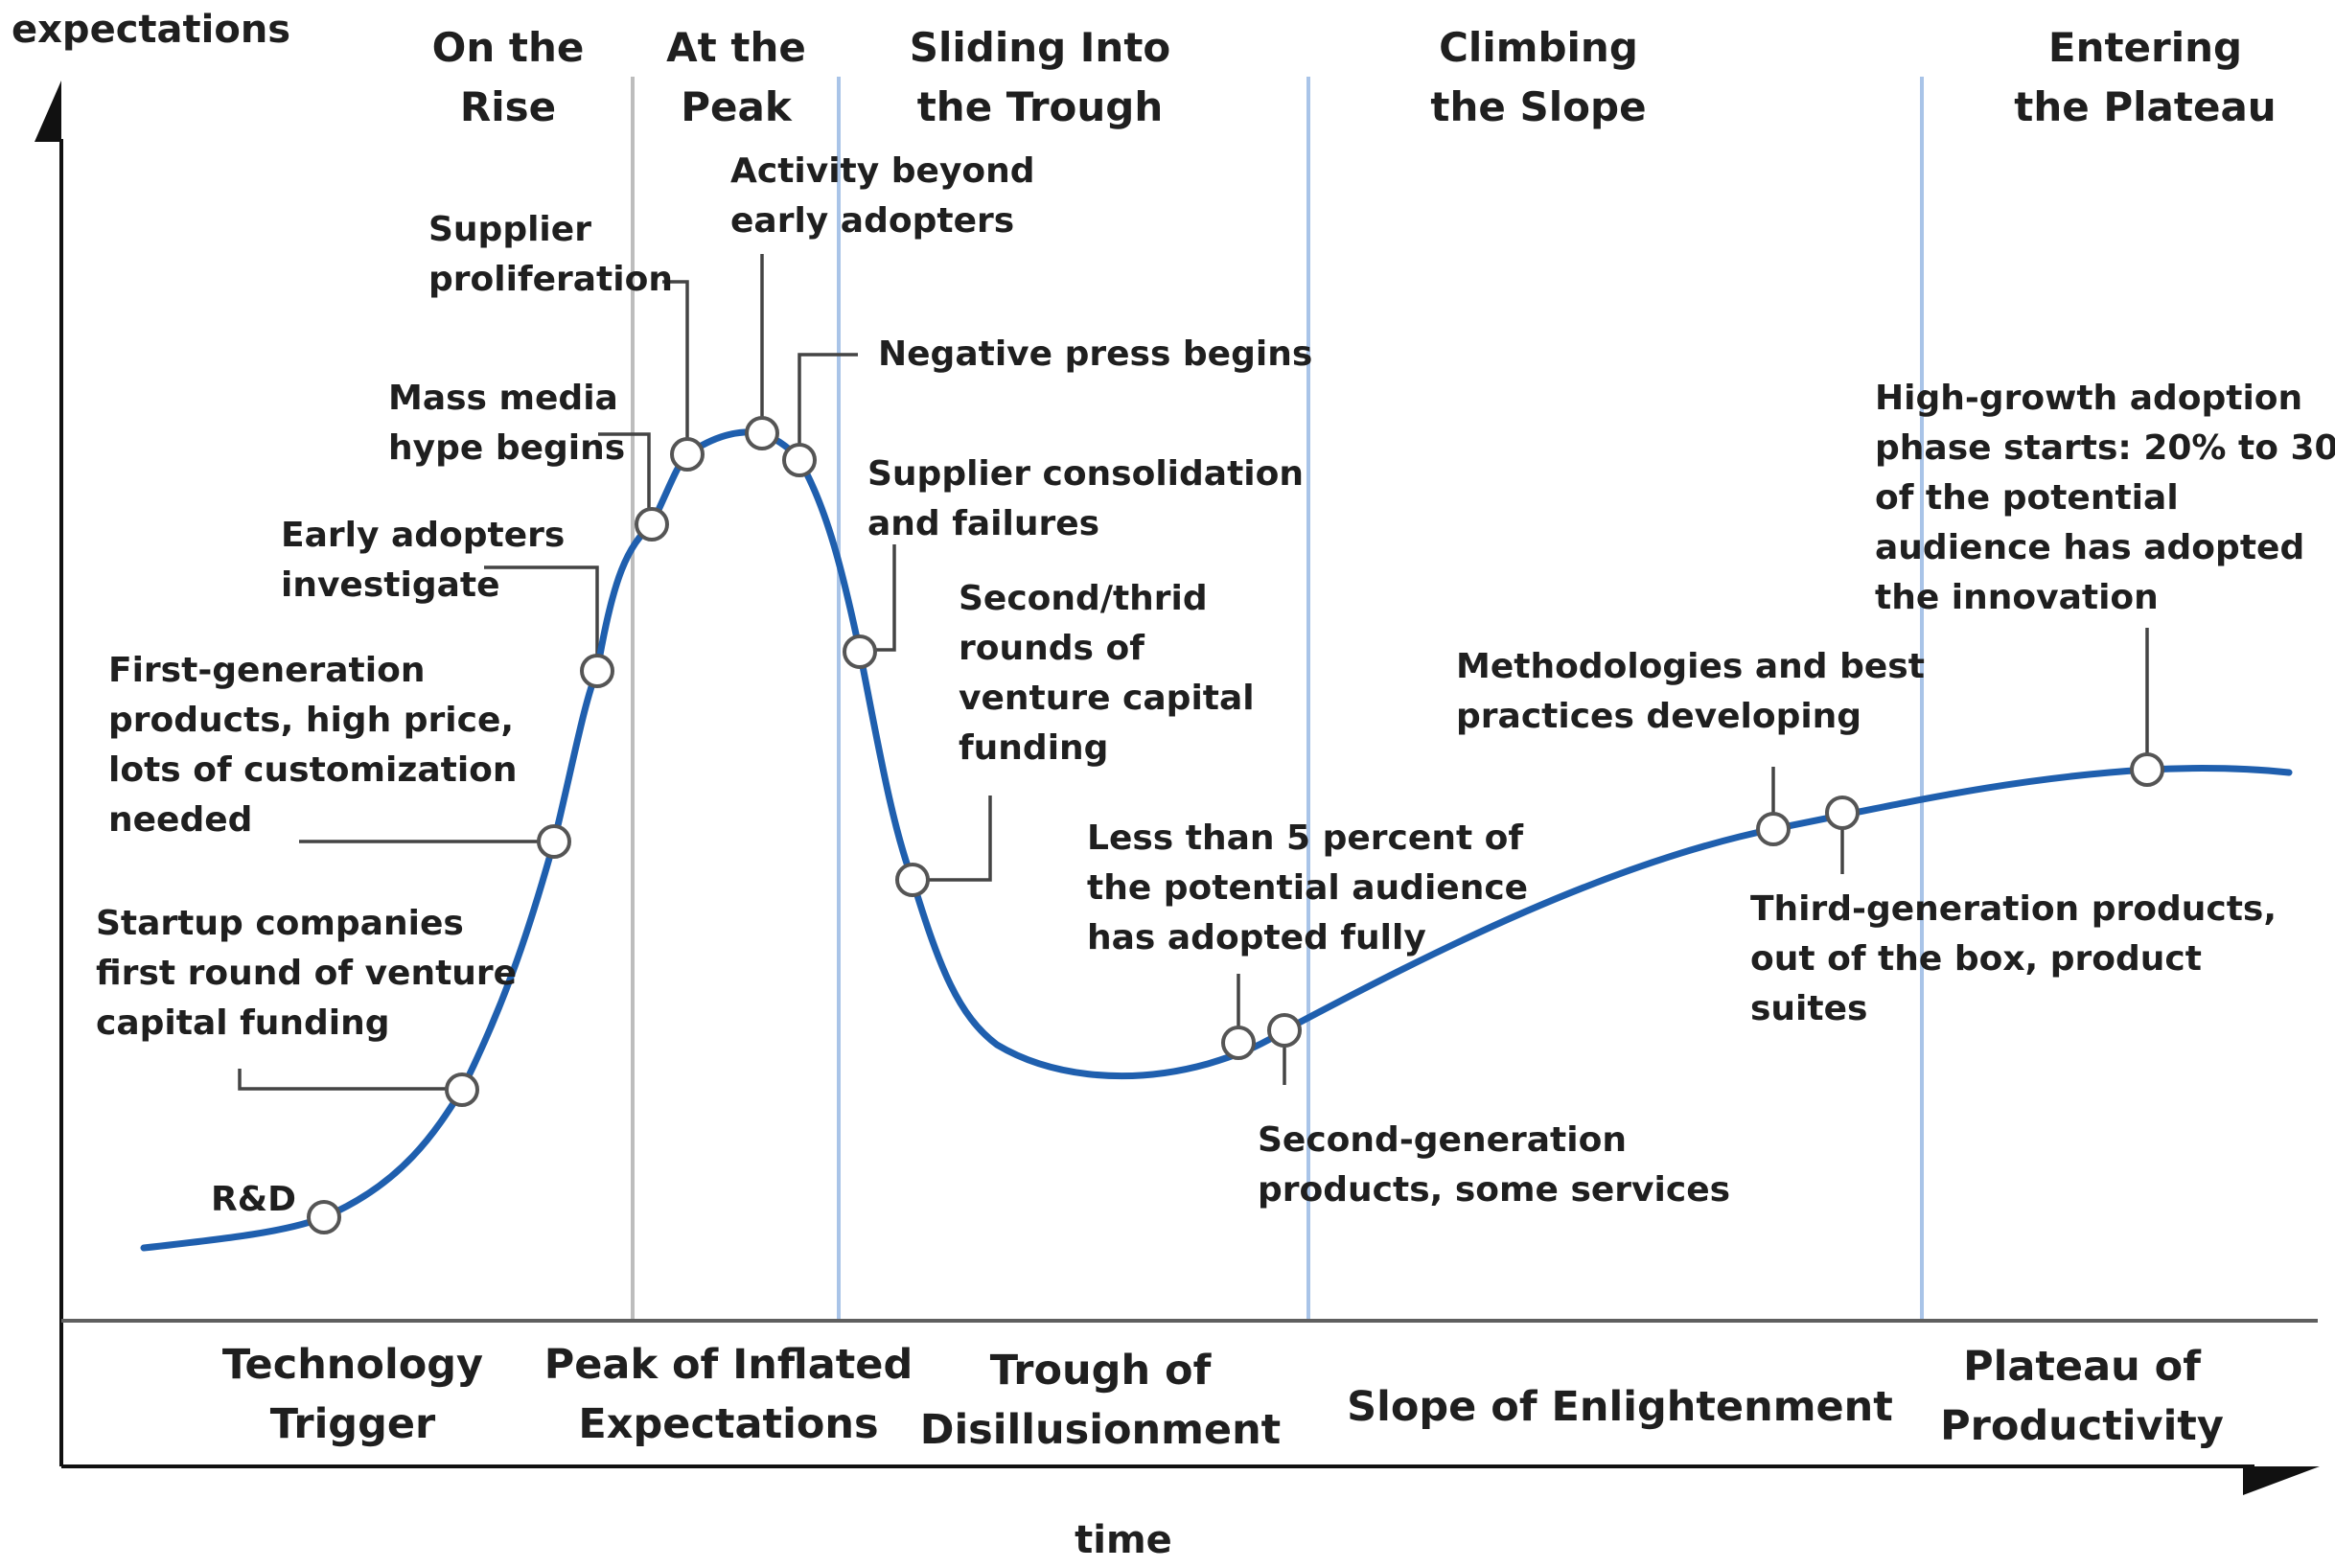  What do you see at coordinates (729, 1394) in the screenshot?
I see `bottom-phase-peak-of-inflated-expectations: Peak of Inflated Expectations` at bounding box center [729, 1394].